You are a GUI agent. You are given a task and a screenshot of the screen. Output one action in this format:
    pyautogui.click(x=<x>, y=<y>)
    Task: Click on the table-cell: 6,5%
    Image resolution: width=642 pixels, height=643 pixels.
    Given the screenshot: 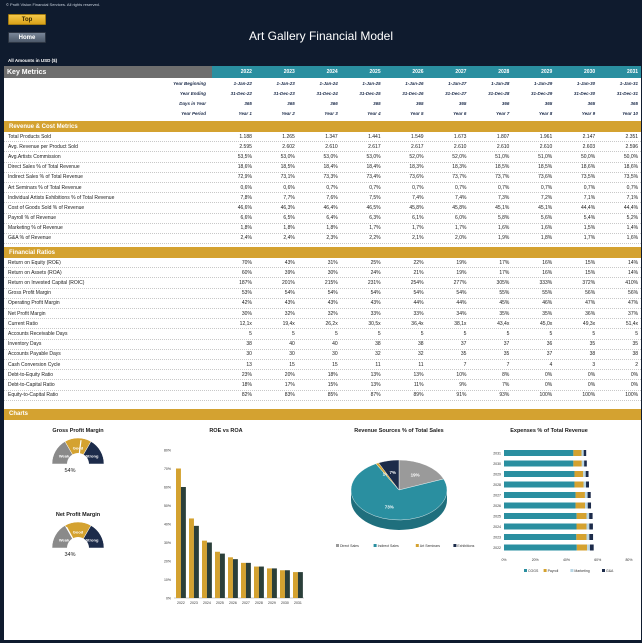 What is the action you would take?
    pyautogui.click(x=289, y=218)
    